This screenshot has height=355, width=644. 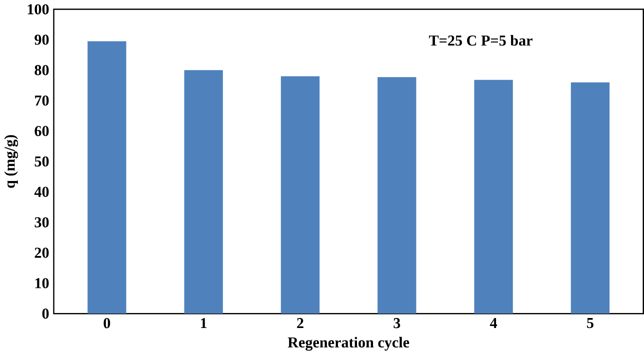 What do you see at coordinates (349, 343) in the screenshot?
I see `x-axis-title: Regeneration cycle` at bounding box center [349, 343].